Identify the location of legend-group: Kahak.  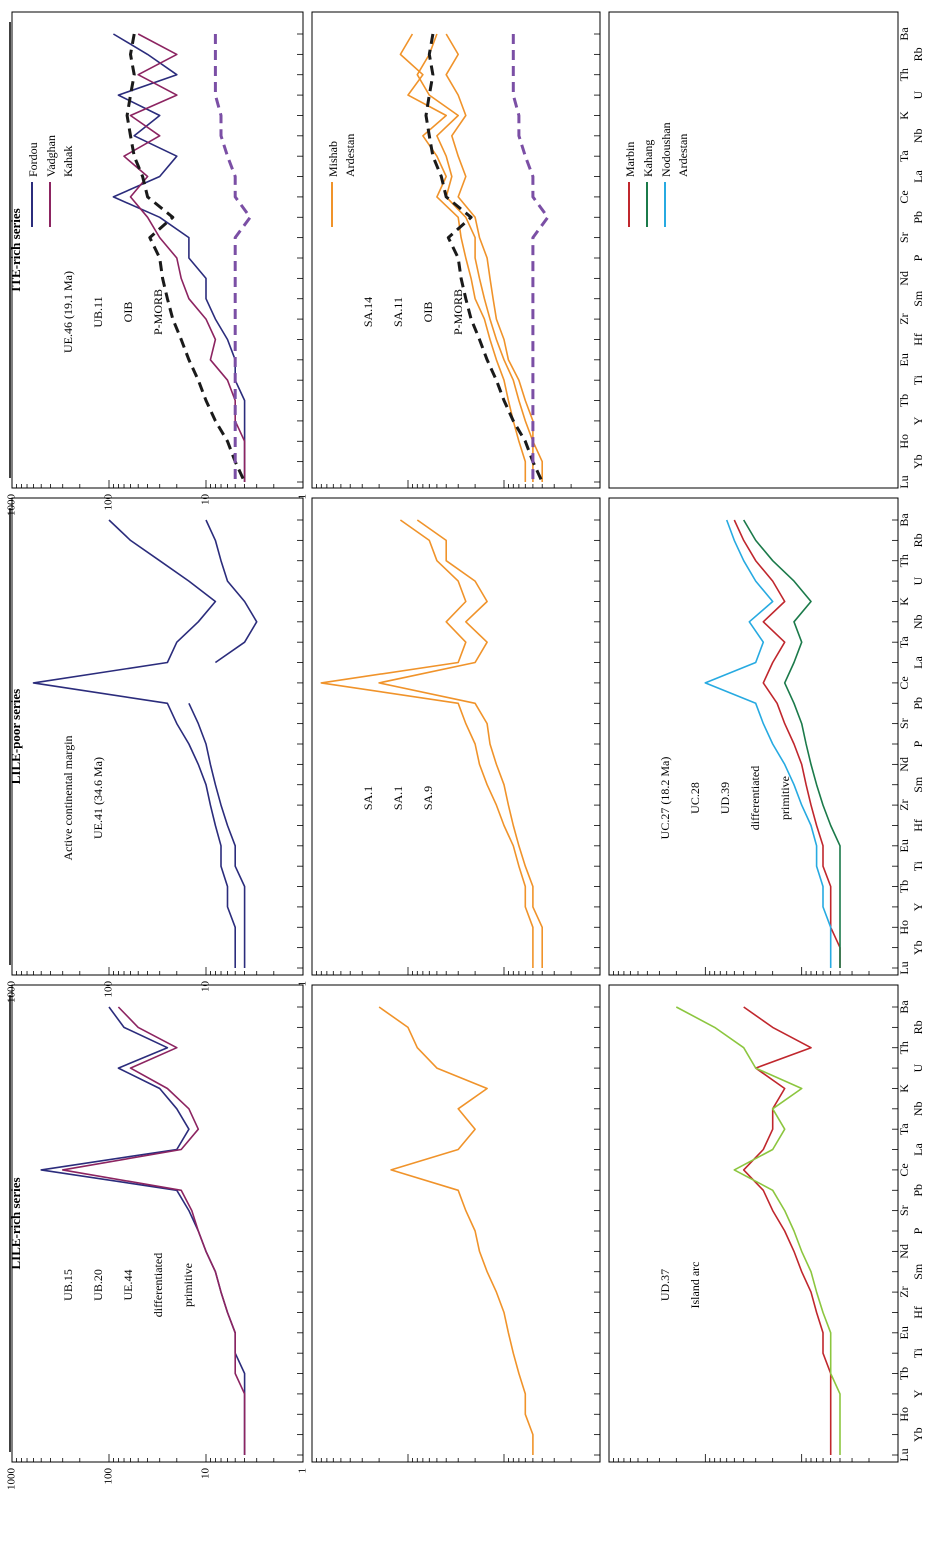
(68, 161).